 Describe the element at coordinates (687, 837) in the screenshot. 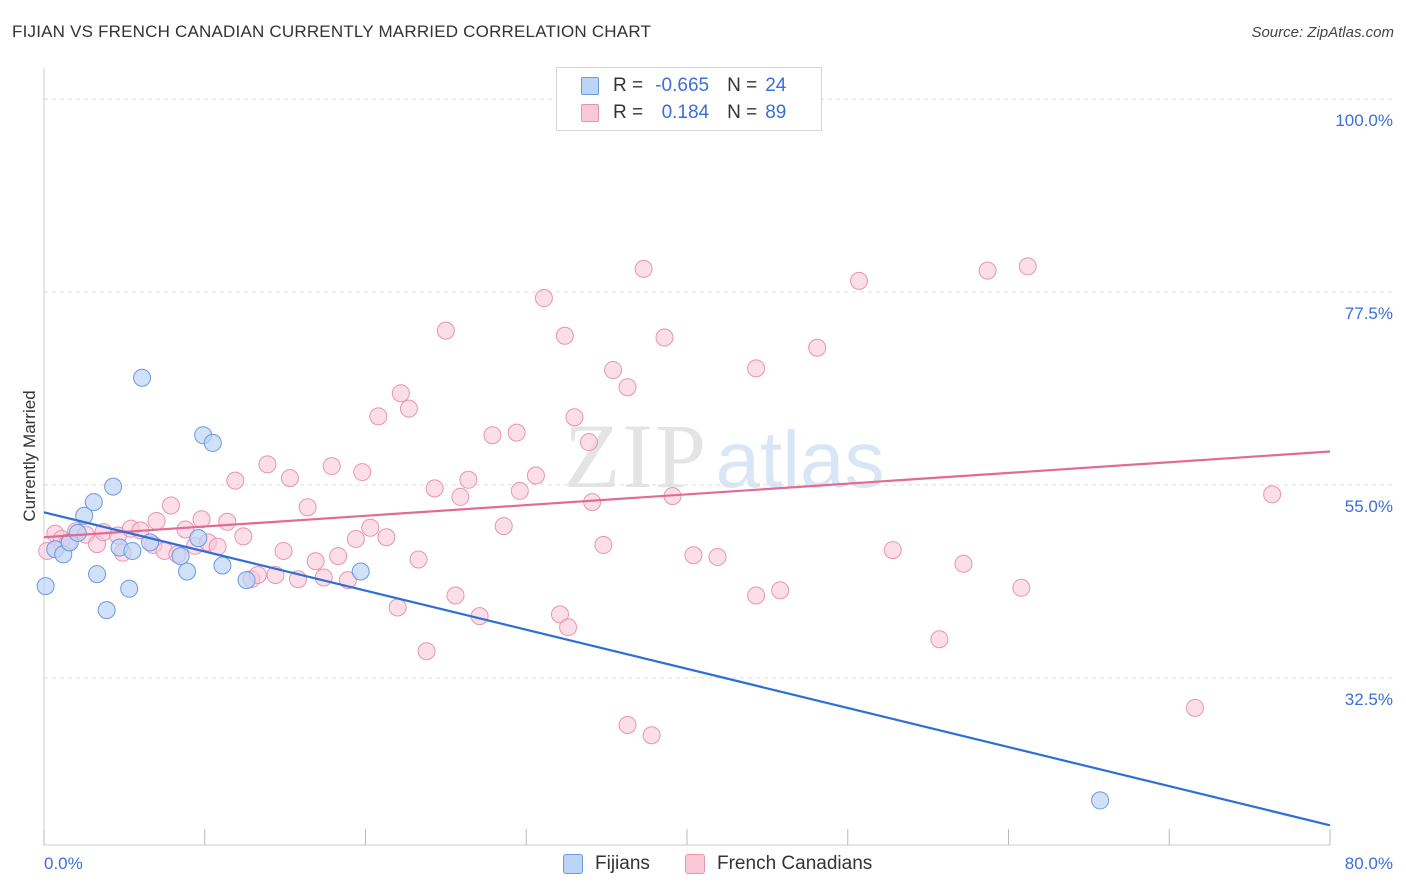

I see `x-ticks` at that location.